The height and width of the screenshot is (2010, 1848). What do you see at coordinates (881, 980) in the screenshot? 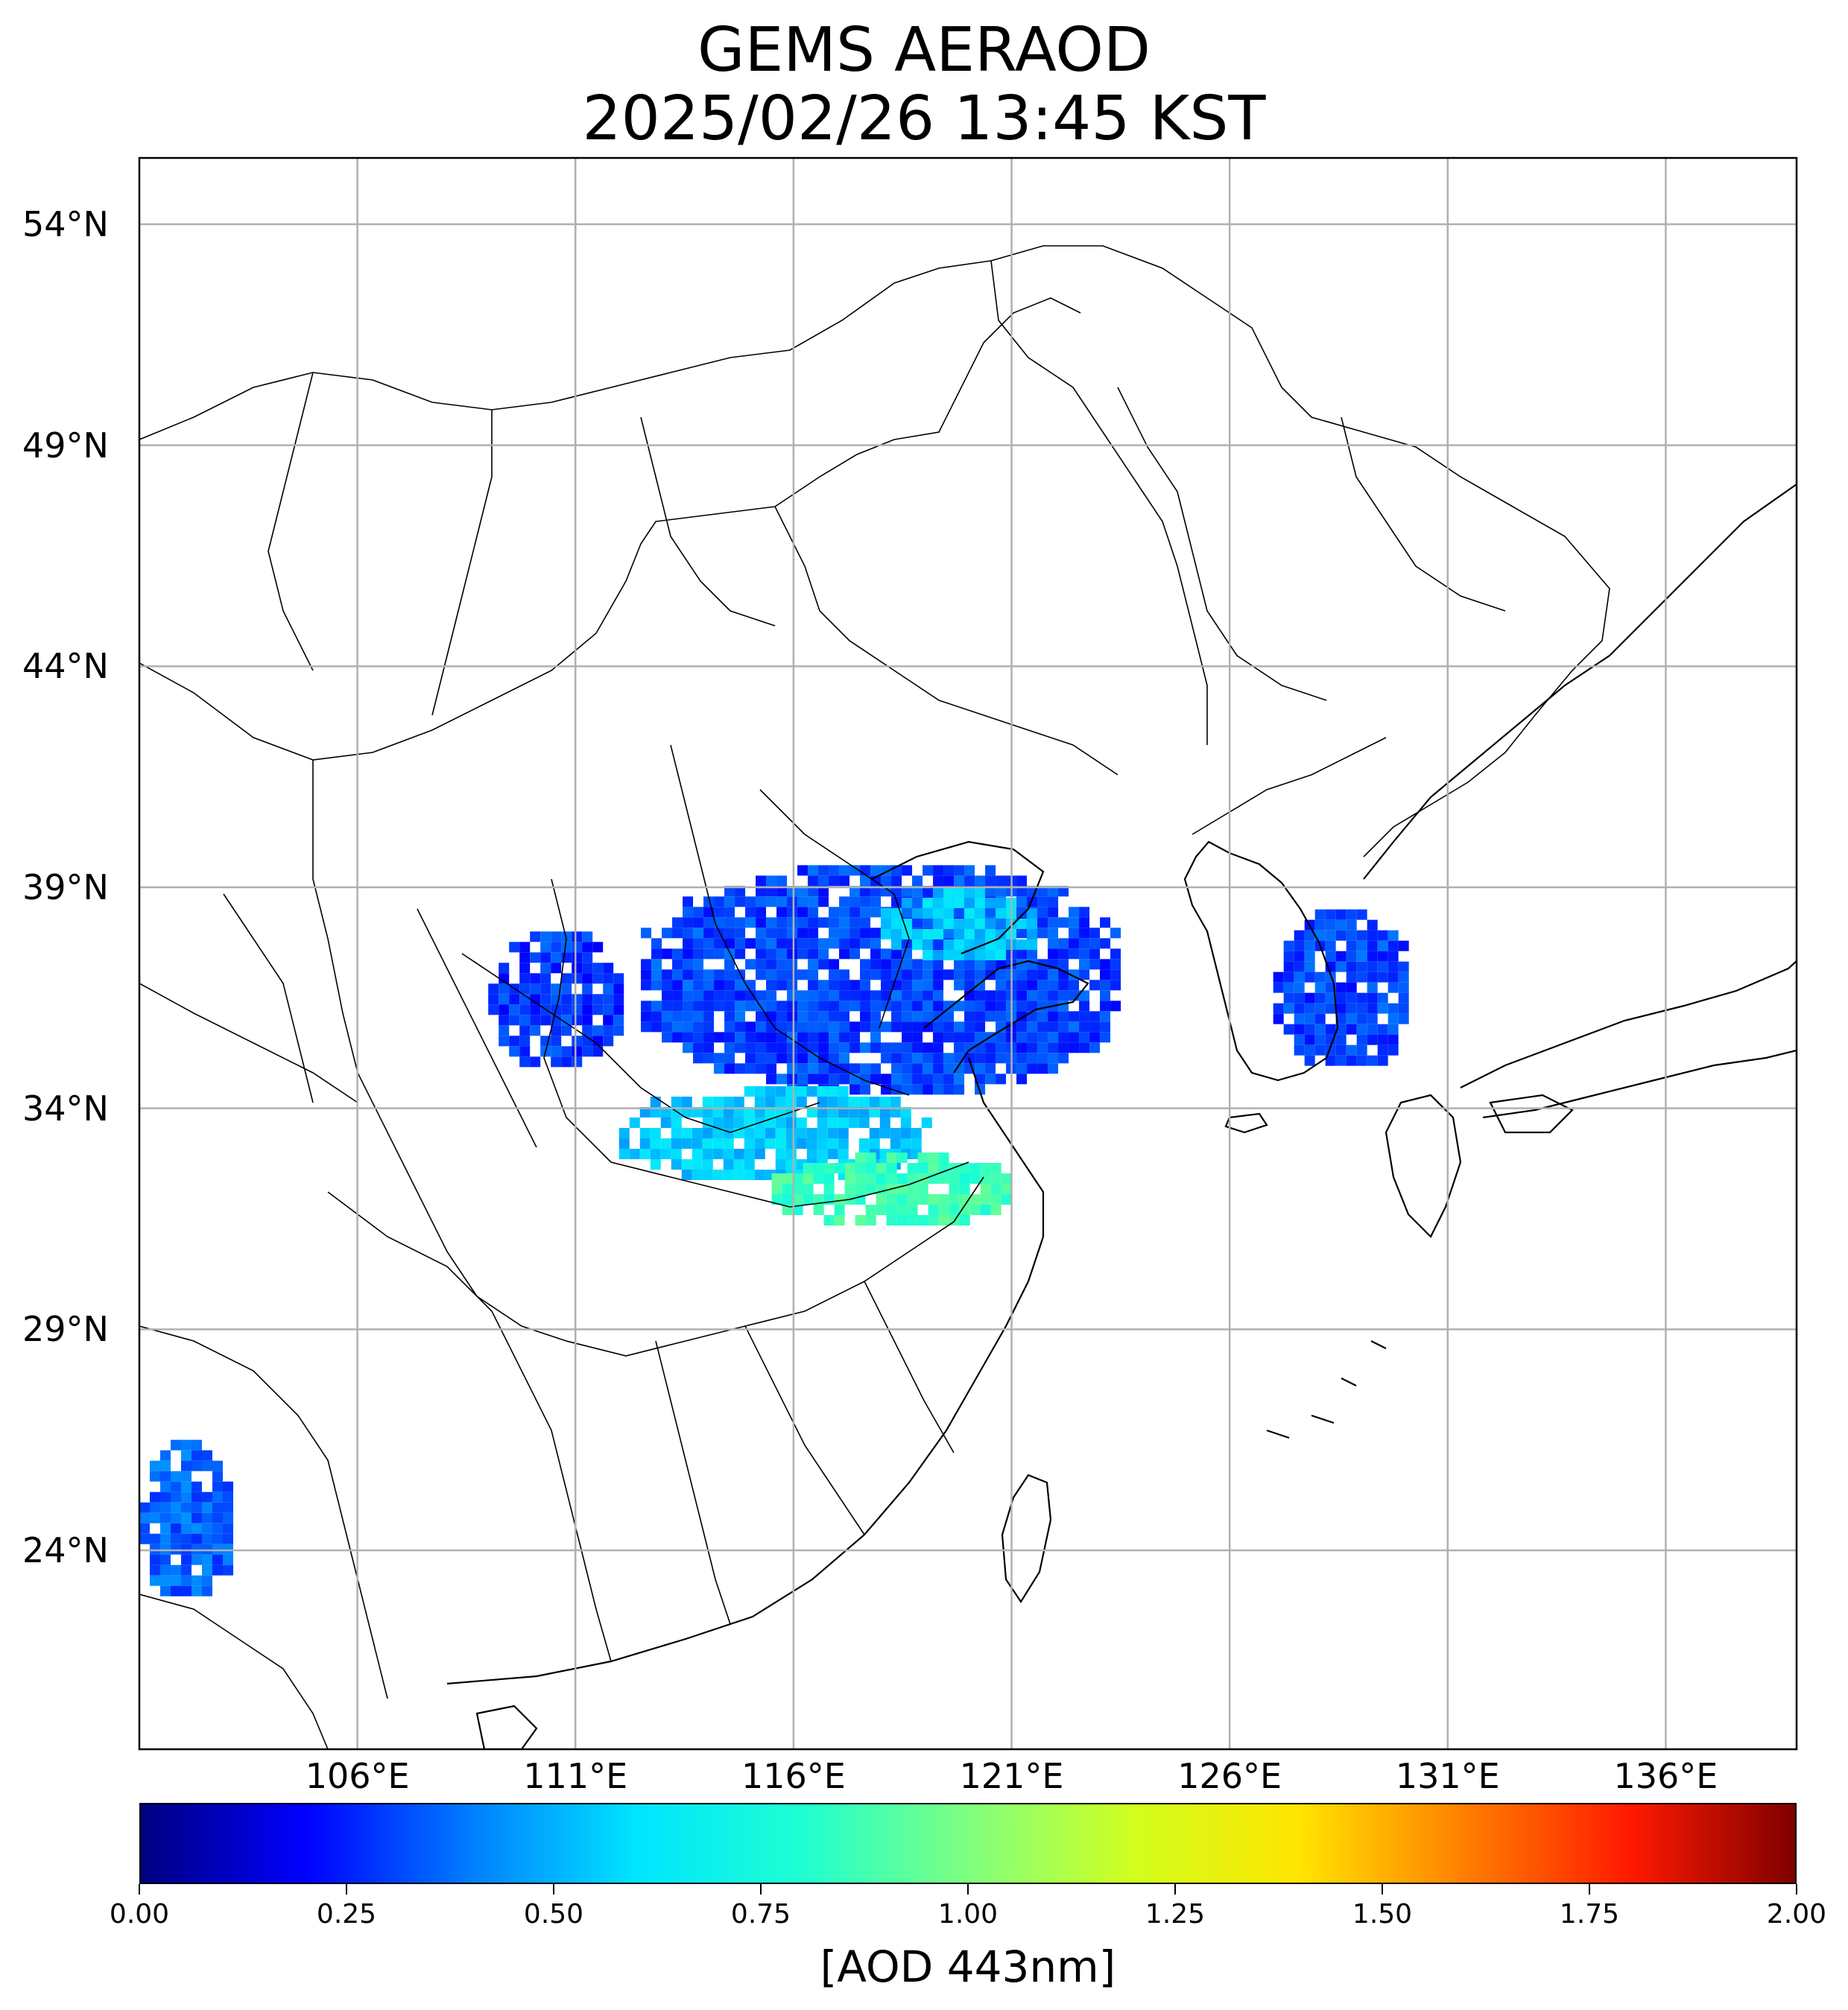
I see `aod-region-north-china-plain` at bounding box center [881, 980].